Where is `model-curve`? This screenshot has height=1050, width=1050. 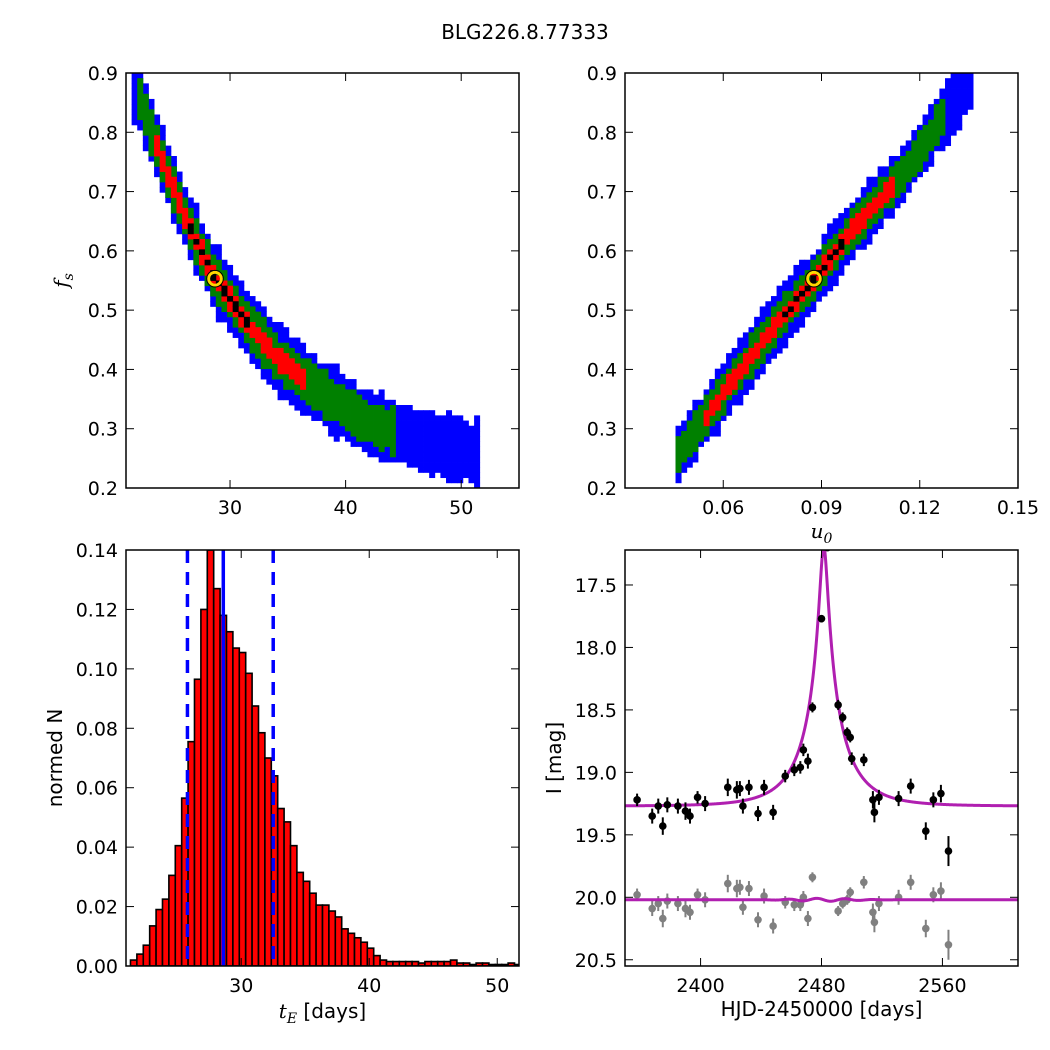 model-curve is located at coordinates (821, 679).